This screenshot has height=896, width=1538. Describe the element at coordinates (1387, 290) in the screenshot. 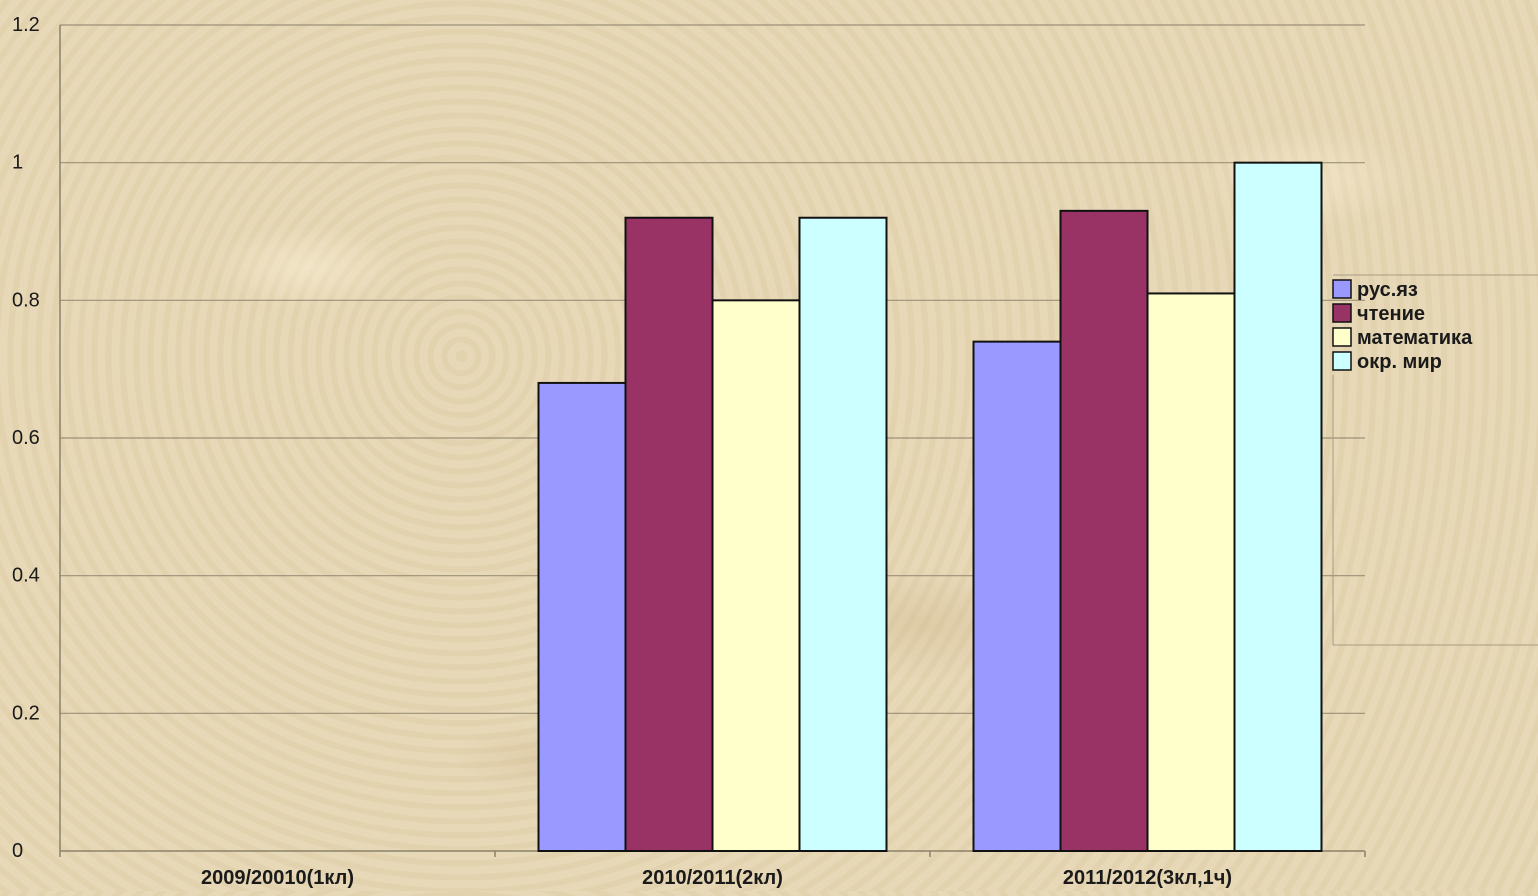

I see `legend-label: рус.яз` at that location.